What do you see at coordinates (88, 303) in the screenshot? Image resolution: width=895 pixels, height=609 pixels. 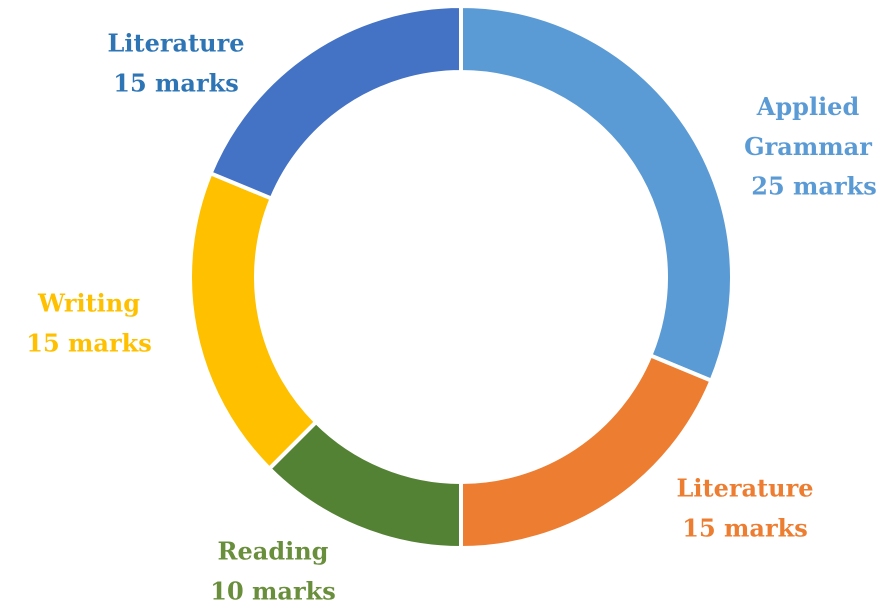 I see `slice-label: Writing` at bounding box center [88, 303].